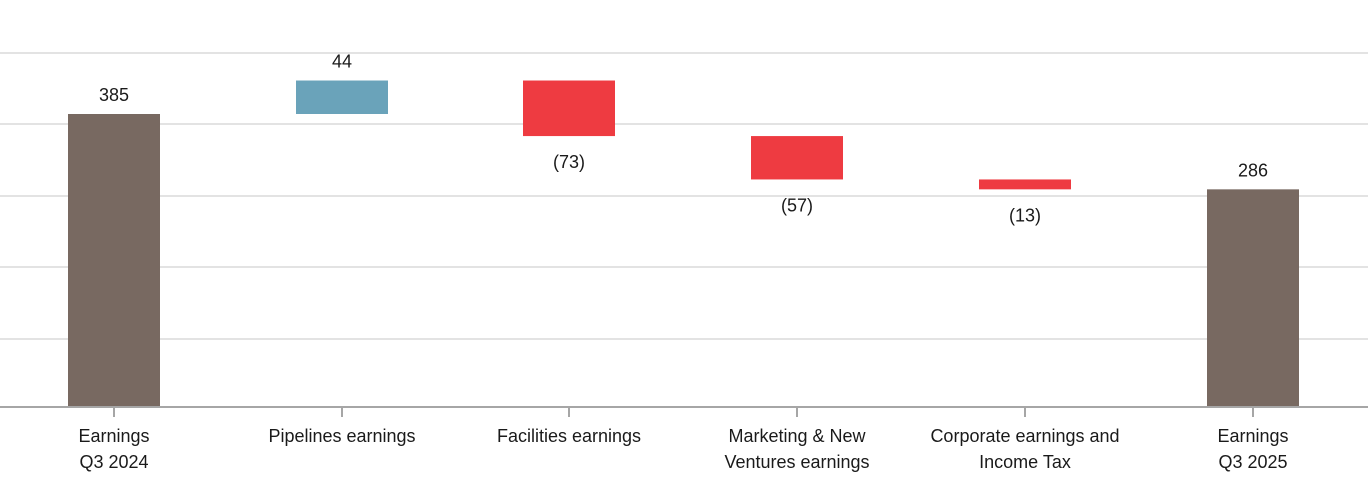 This screenshot has width=1368, height=498. Describe the element at coordinates (113, 449) in the screenshot. I see `category-label-1: Earnings Q3 2024` at that location.